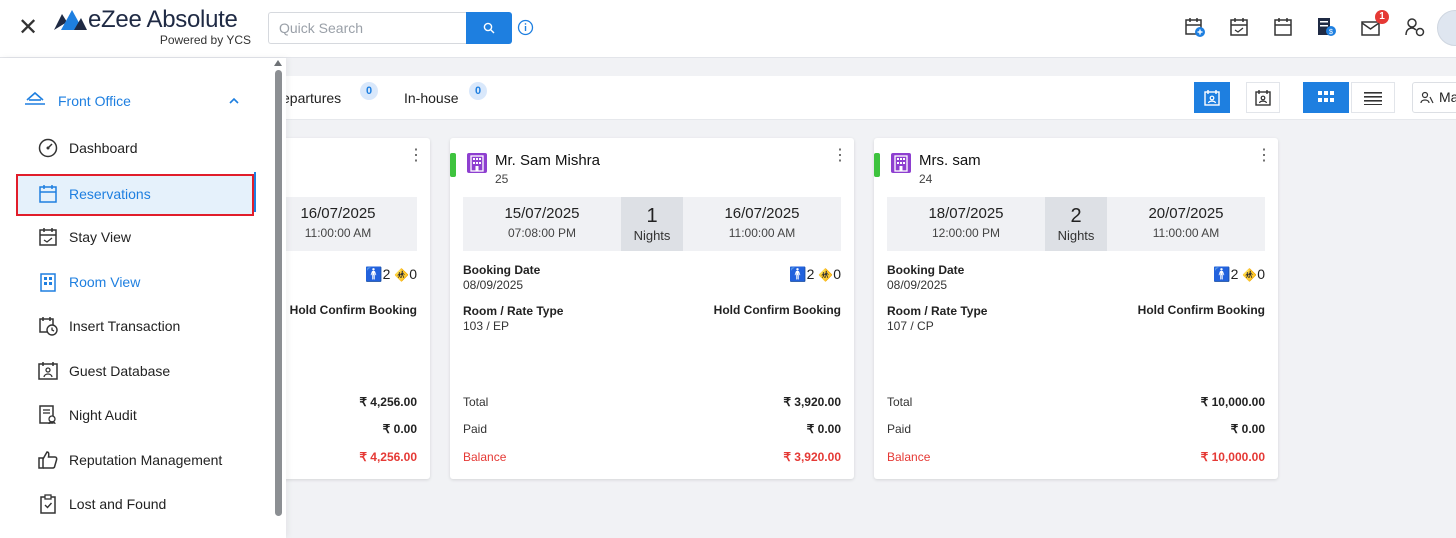  I want to click on add-booking-icon, so click(1195, 27).